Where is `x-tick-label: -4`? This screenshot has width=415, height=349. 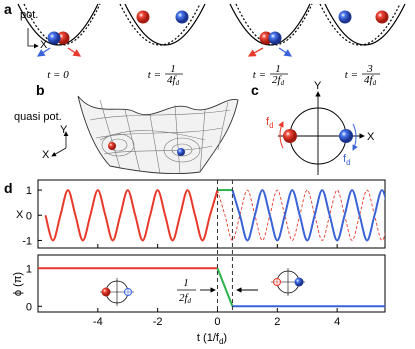
x-tick-label: -4 is located at coordinates (98, 322).